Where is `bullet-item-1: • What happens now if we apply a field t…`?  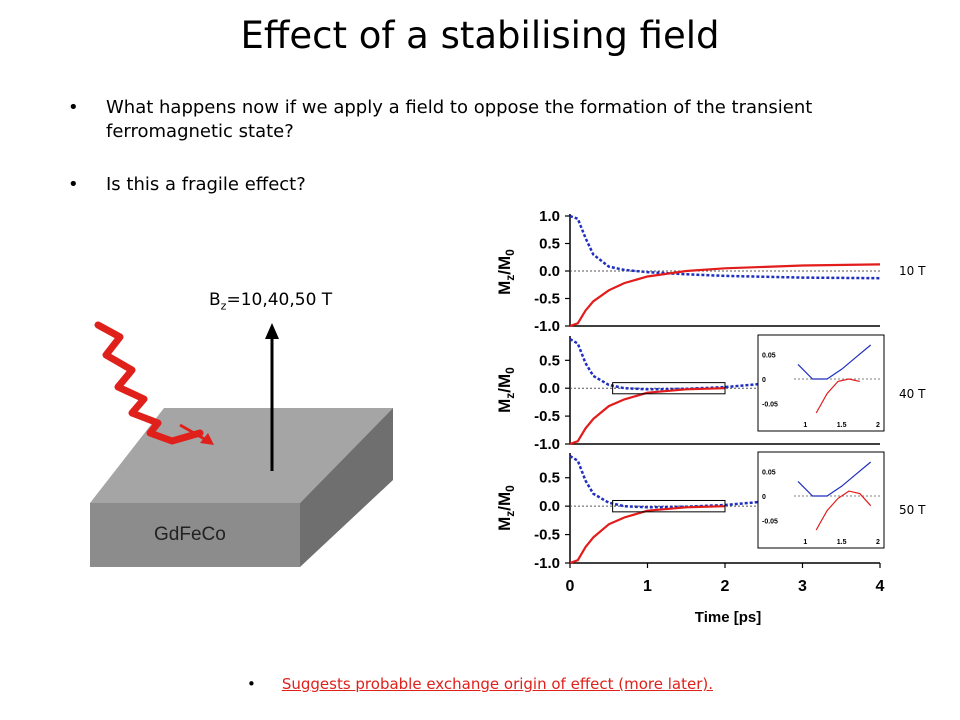 bullet-item-1: • What happens now if we apply a field t… is located at coordinates (478, 120).